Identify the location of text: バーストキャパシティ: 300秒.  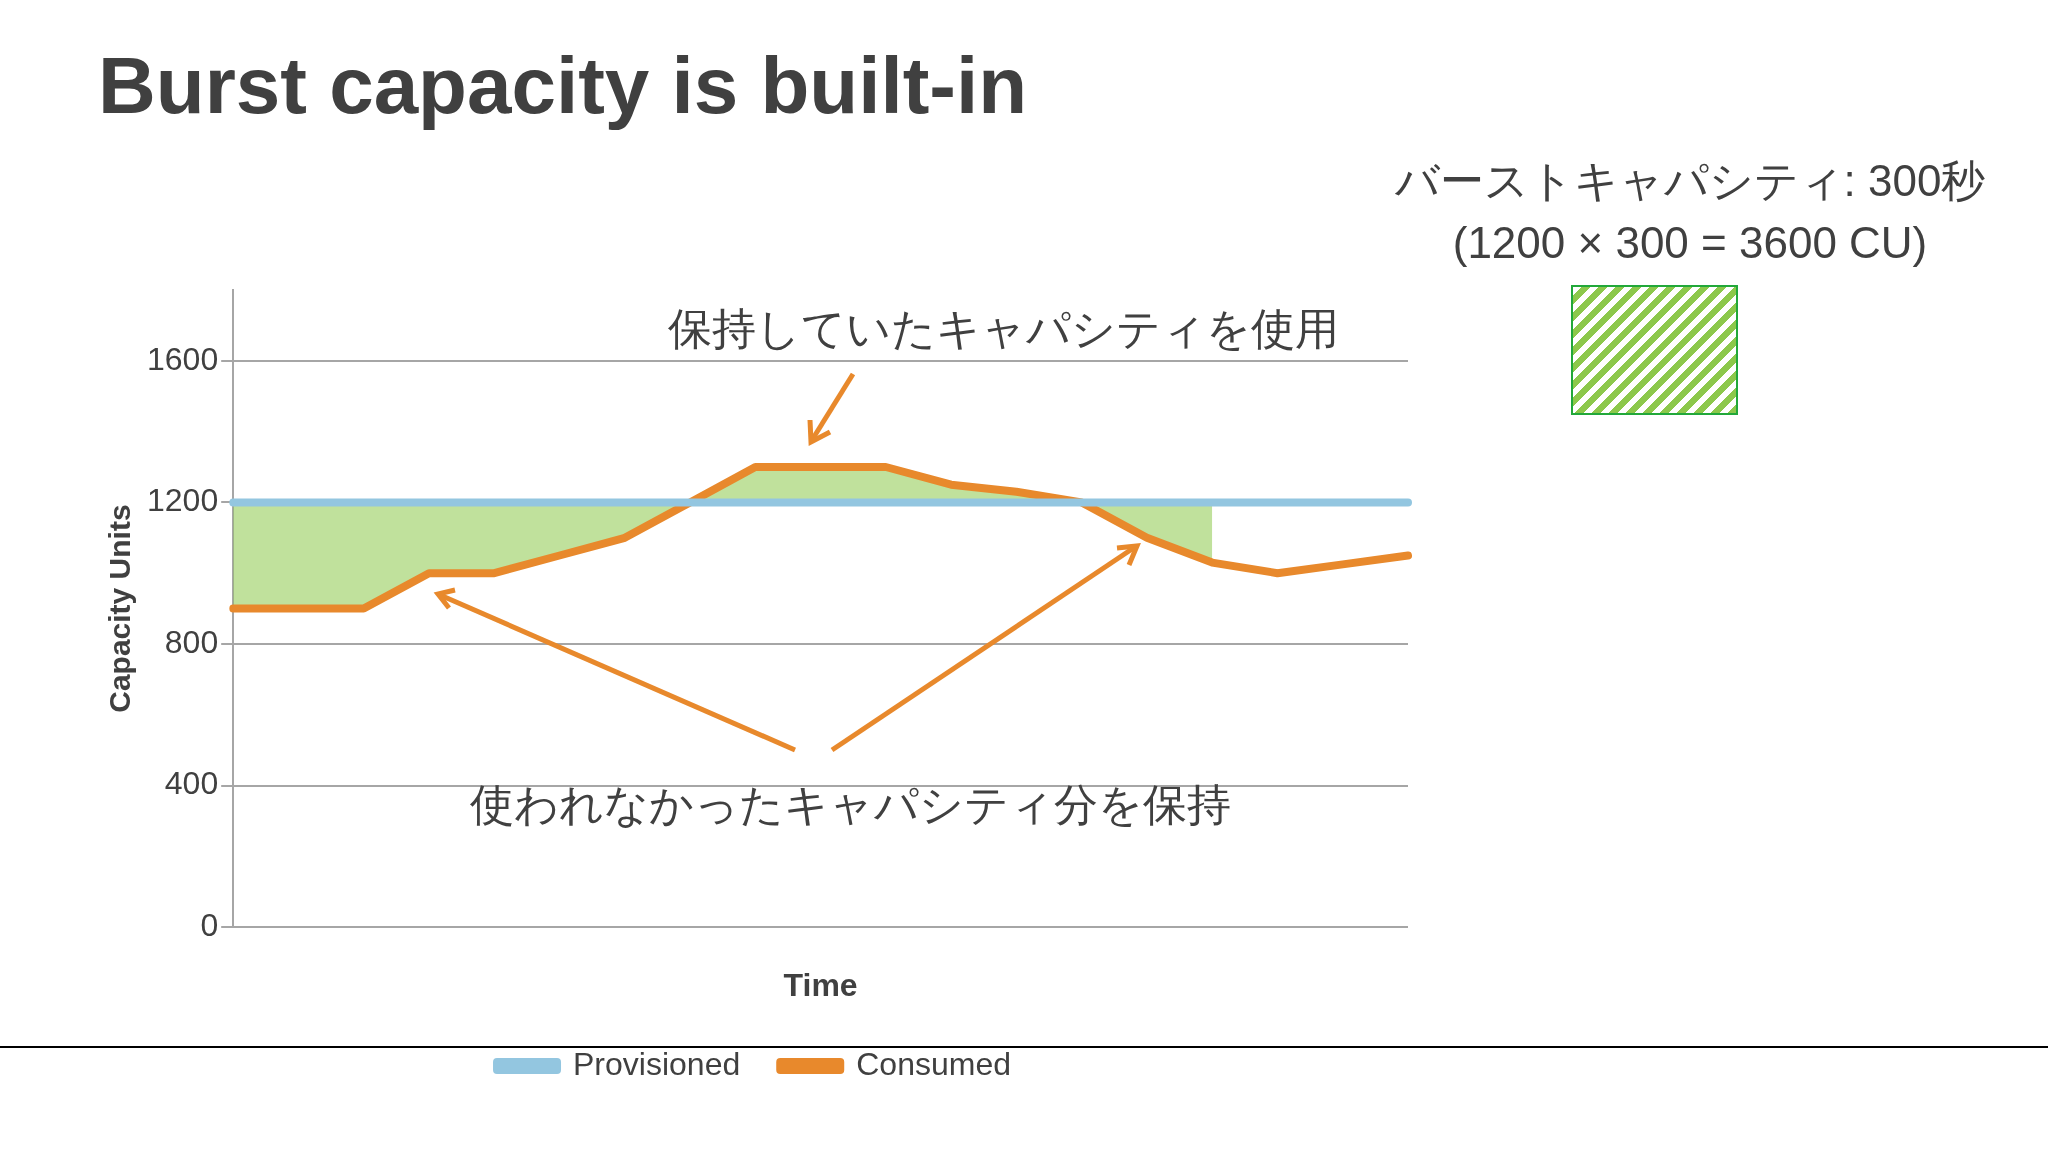
(1690, 181).